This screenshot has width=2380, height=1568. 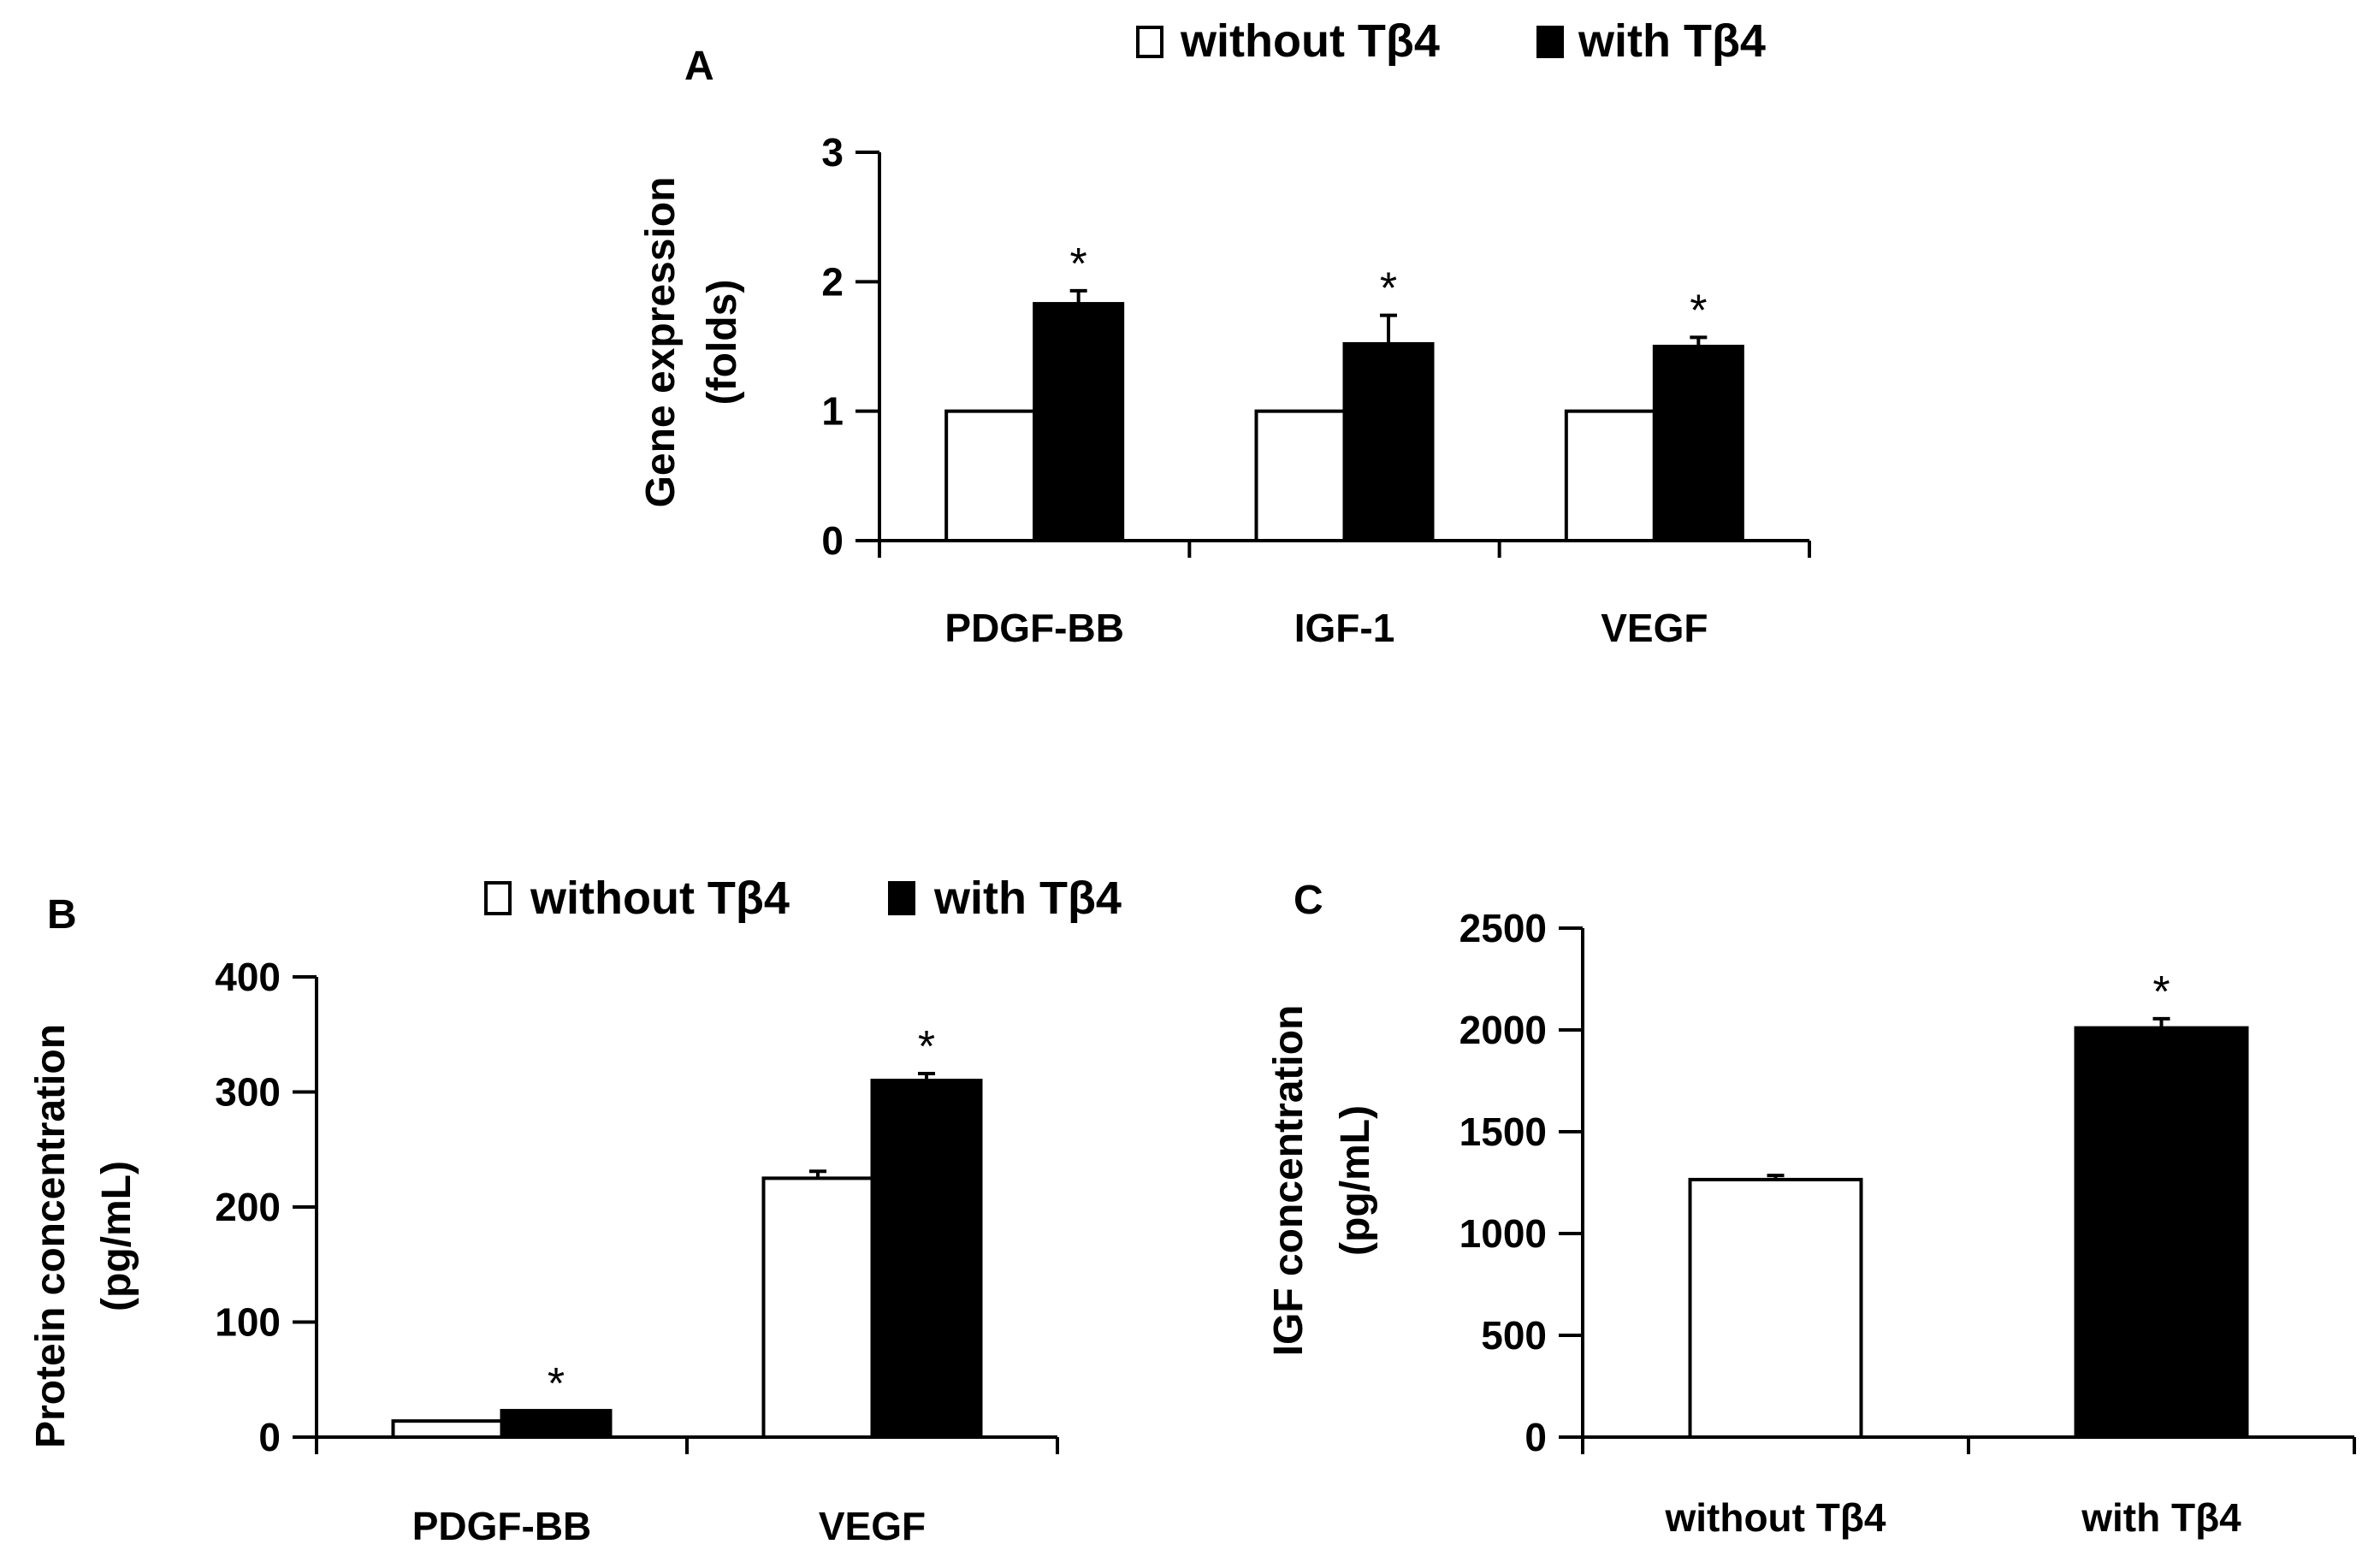 What do you see at coordinates (248, 1092) in the screenshot?
I see `panel-b-ytick-label: 300` at bounding box center [248, 1092].